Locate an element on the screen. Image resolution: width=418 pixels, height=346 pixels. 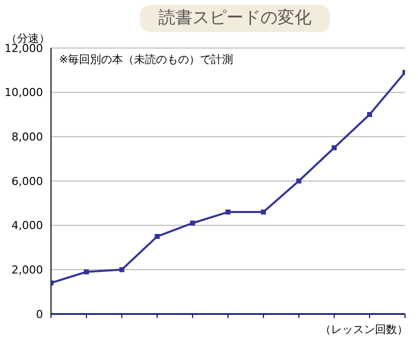
x-axis-title: （レッスン回数） is located at coordinates (364, 329).